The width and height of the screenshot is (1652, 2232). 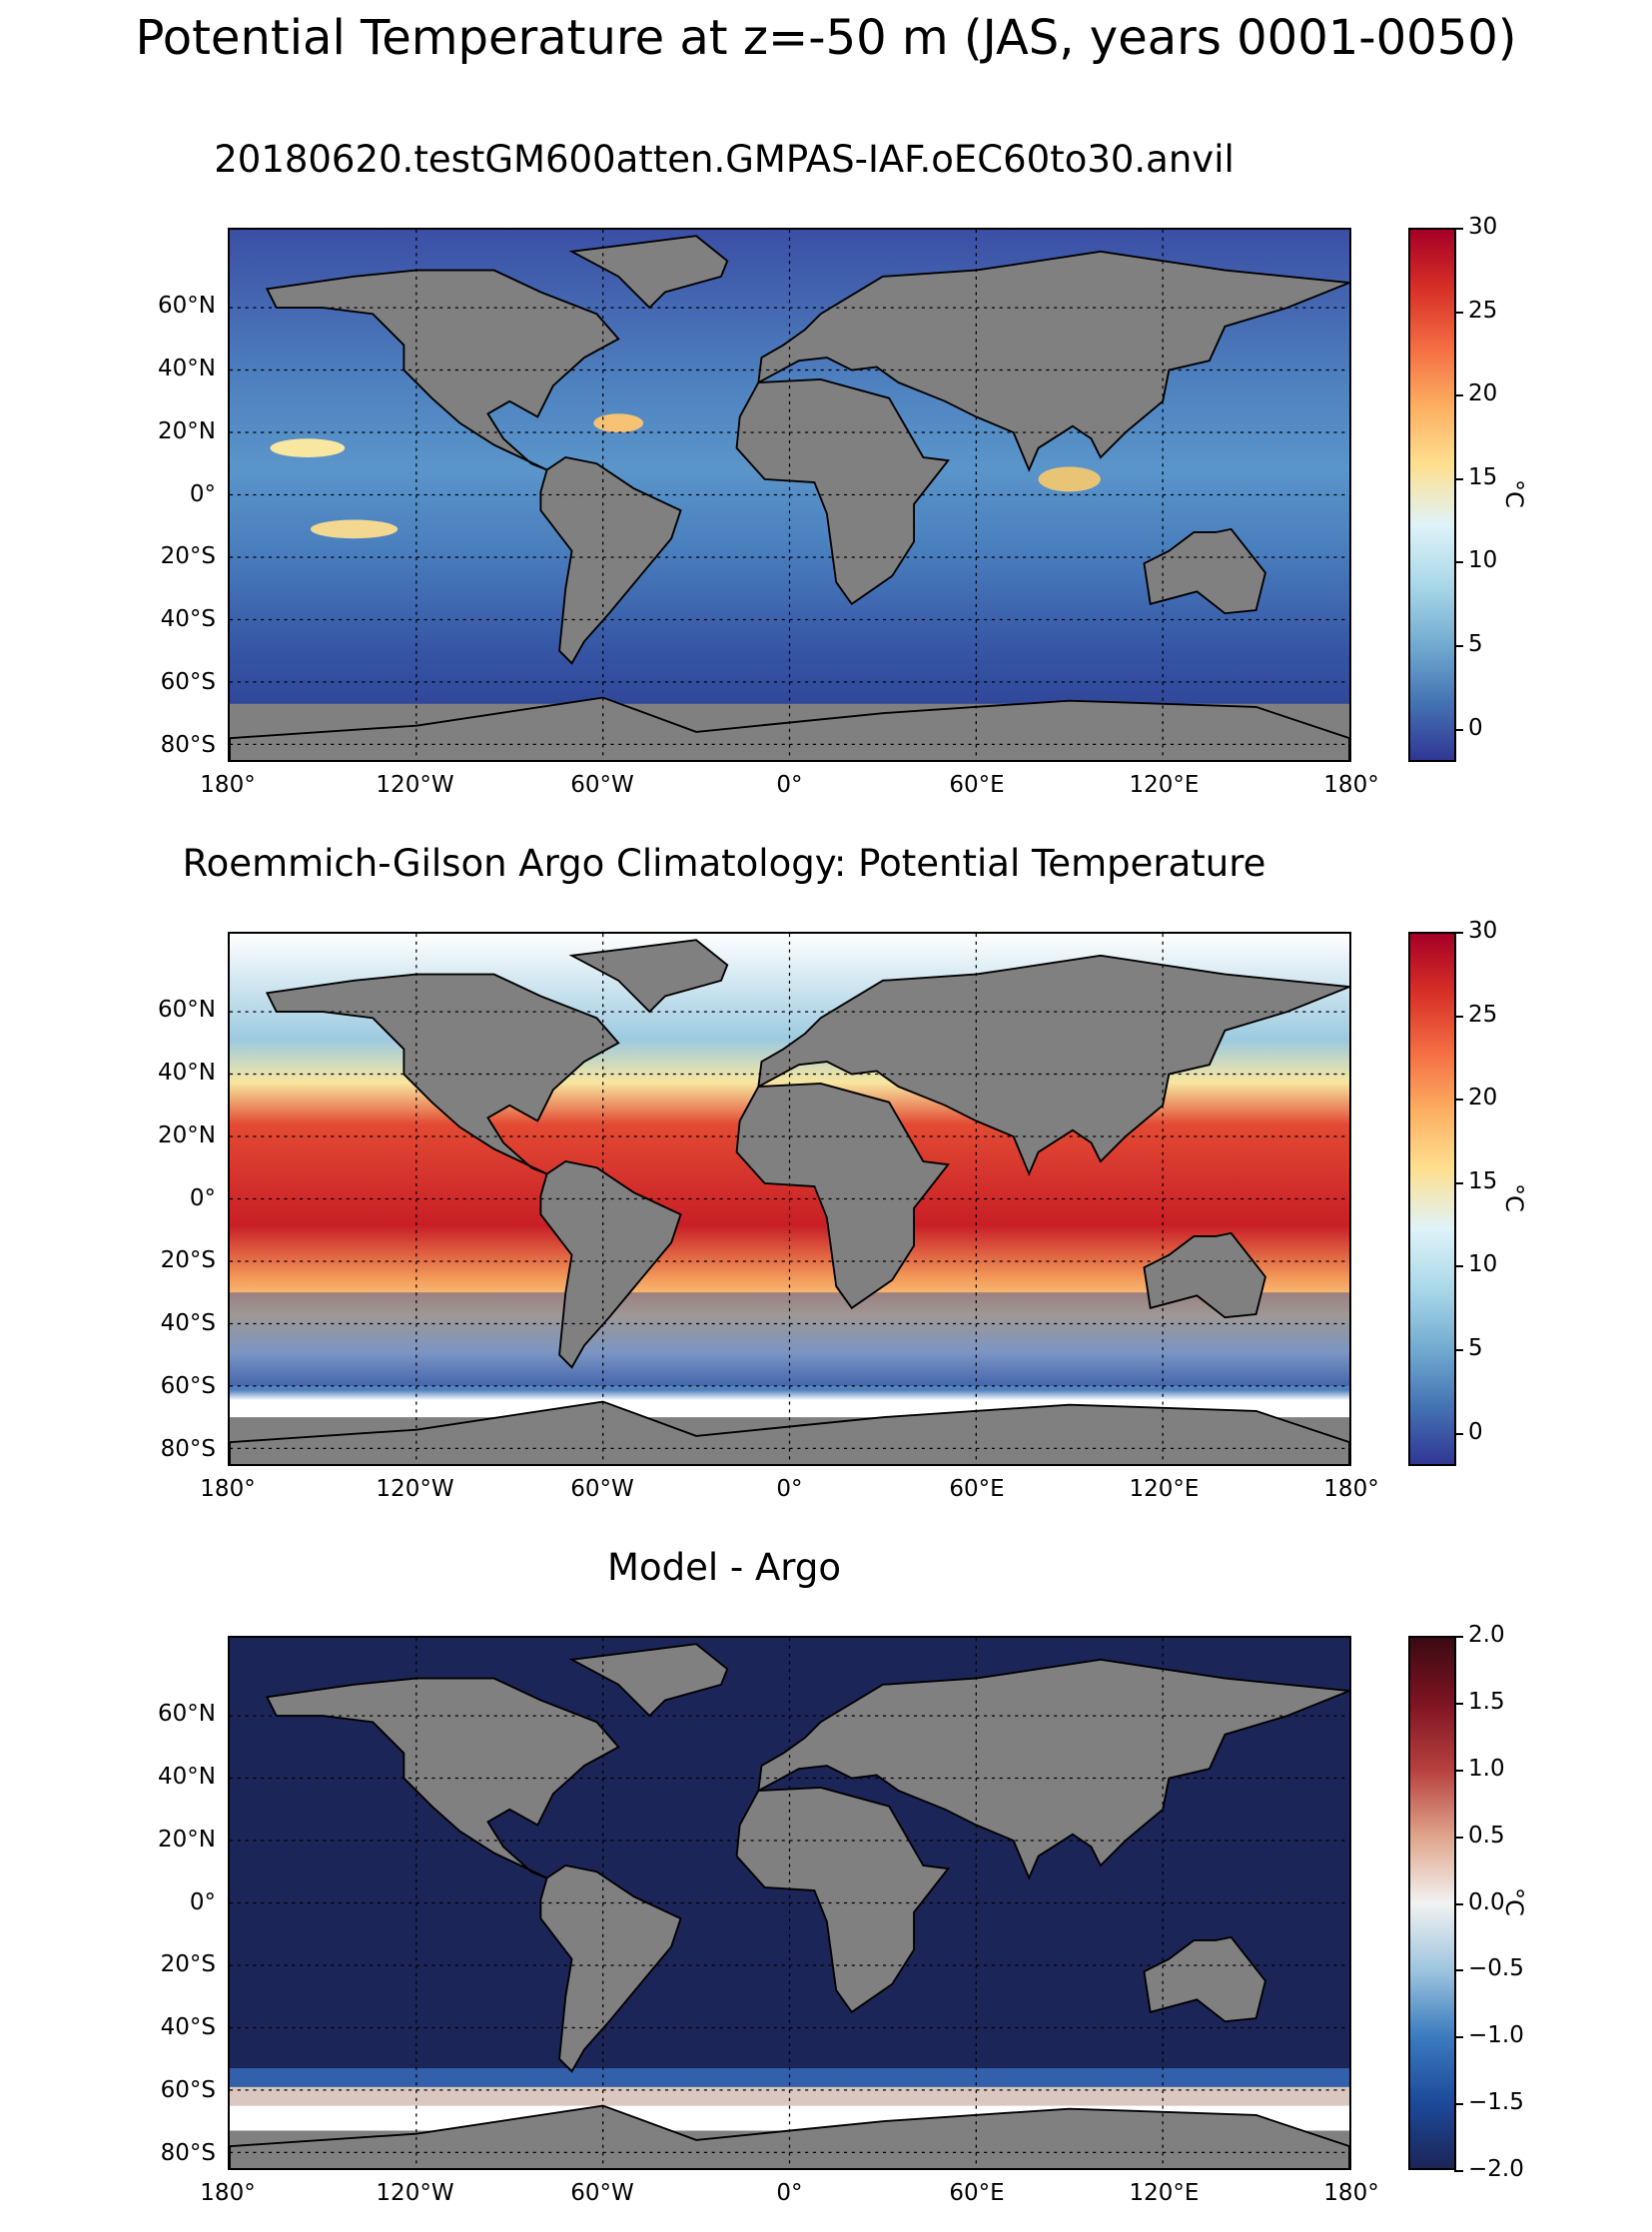 I want to click on colorbar-tick-label: 30, so click(x=1483, y=931).